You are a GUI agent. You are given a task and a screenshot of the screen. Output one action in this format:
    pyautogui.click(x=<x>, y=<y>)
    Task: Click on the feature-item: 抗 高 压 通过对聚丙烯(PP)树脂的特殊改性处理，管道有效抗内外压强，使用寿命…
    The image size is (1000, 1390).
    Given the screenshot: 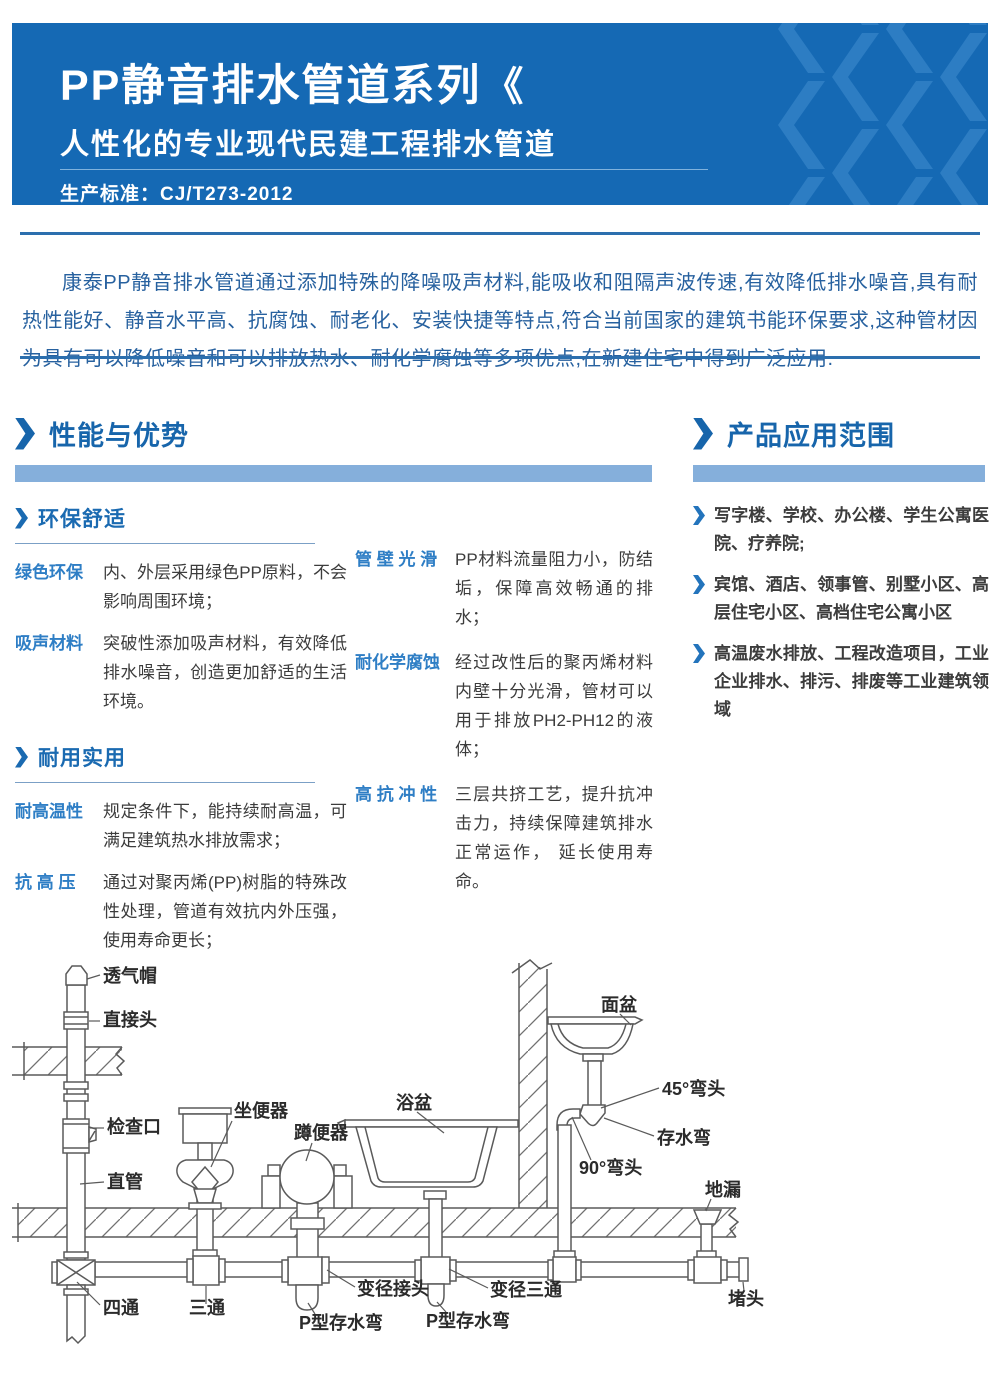 What is the action you would take?
    pyautogui.click(x=181, y=911)
    